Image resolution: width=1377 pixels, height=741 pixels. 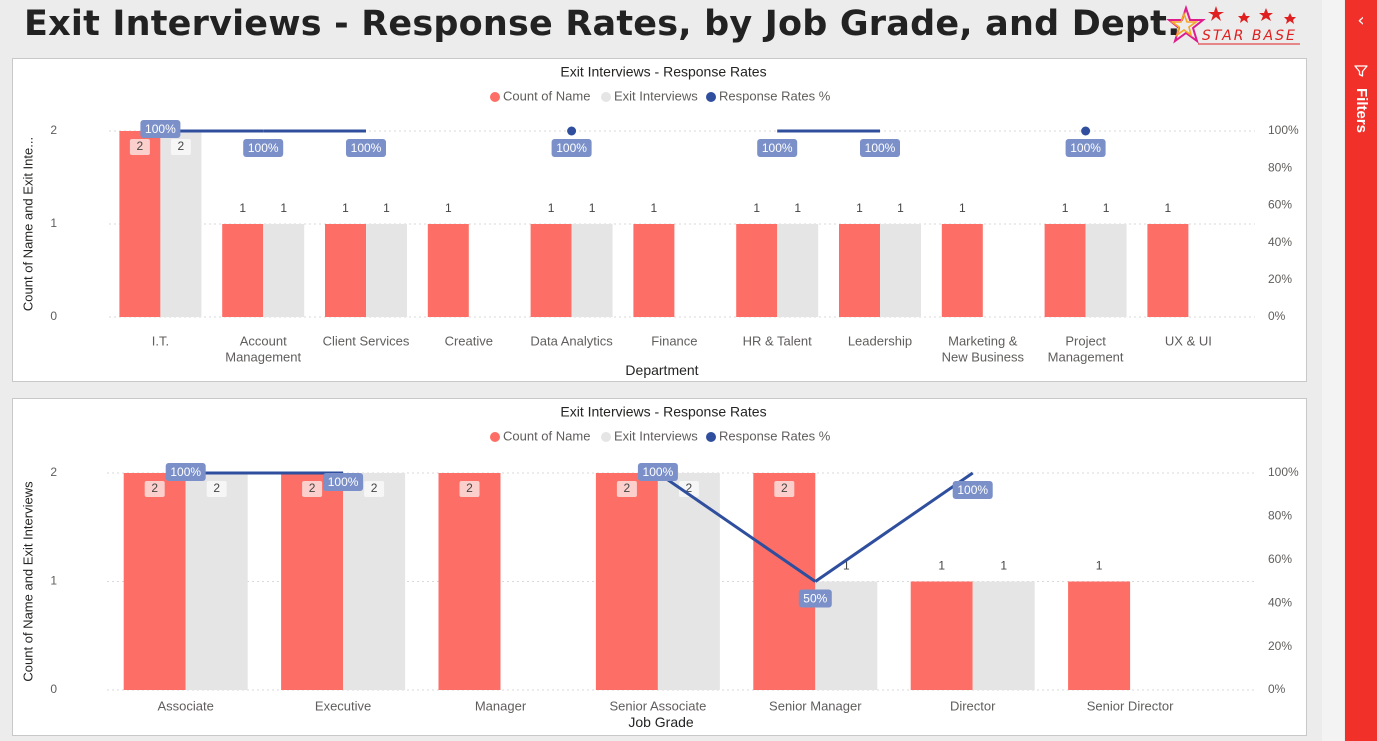 I want to click on x-axis-title: Department, so click(x=661, y=370).